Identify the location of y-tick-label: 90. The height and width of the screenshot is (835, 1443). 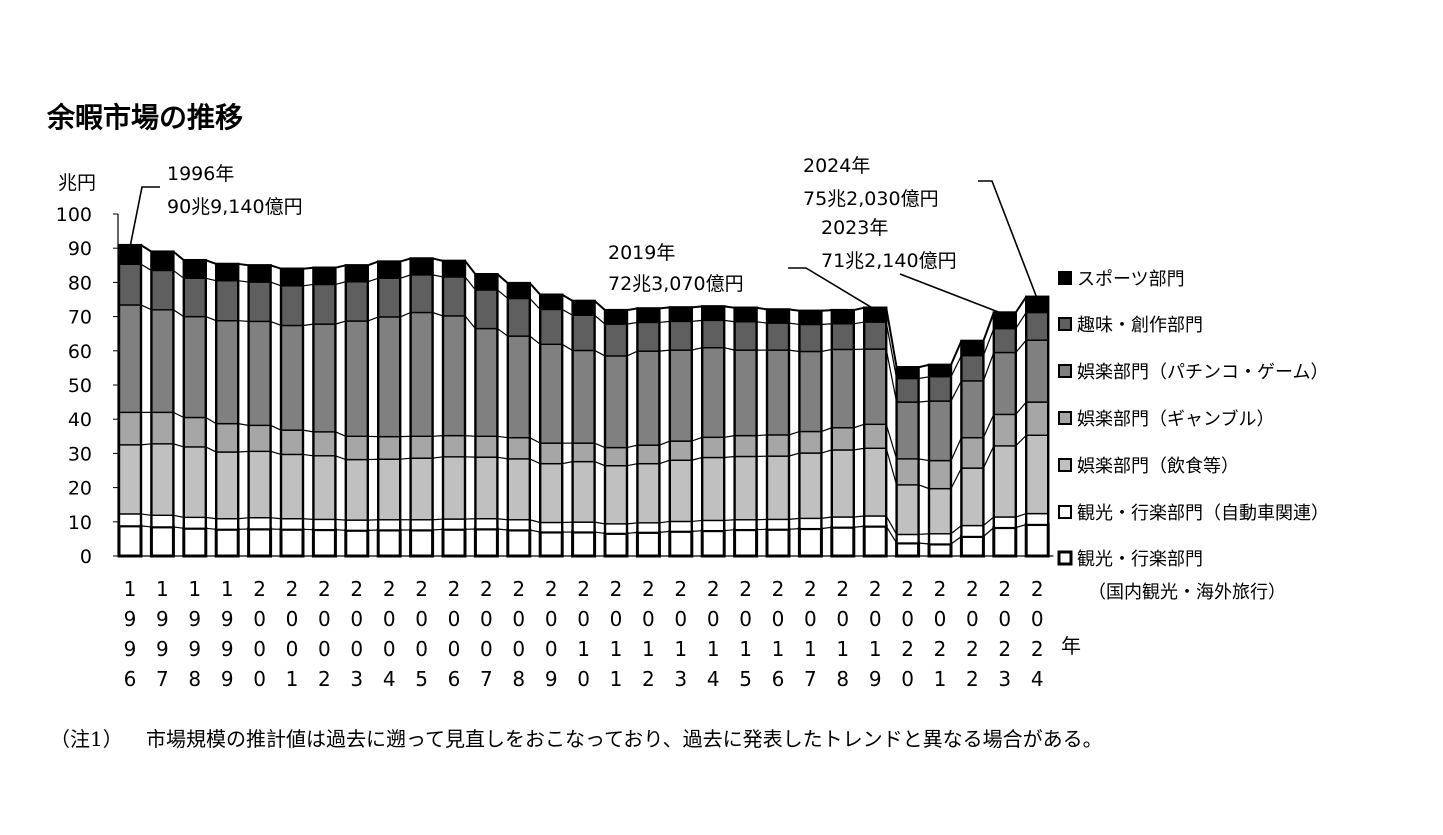
(80, 249).